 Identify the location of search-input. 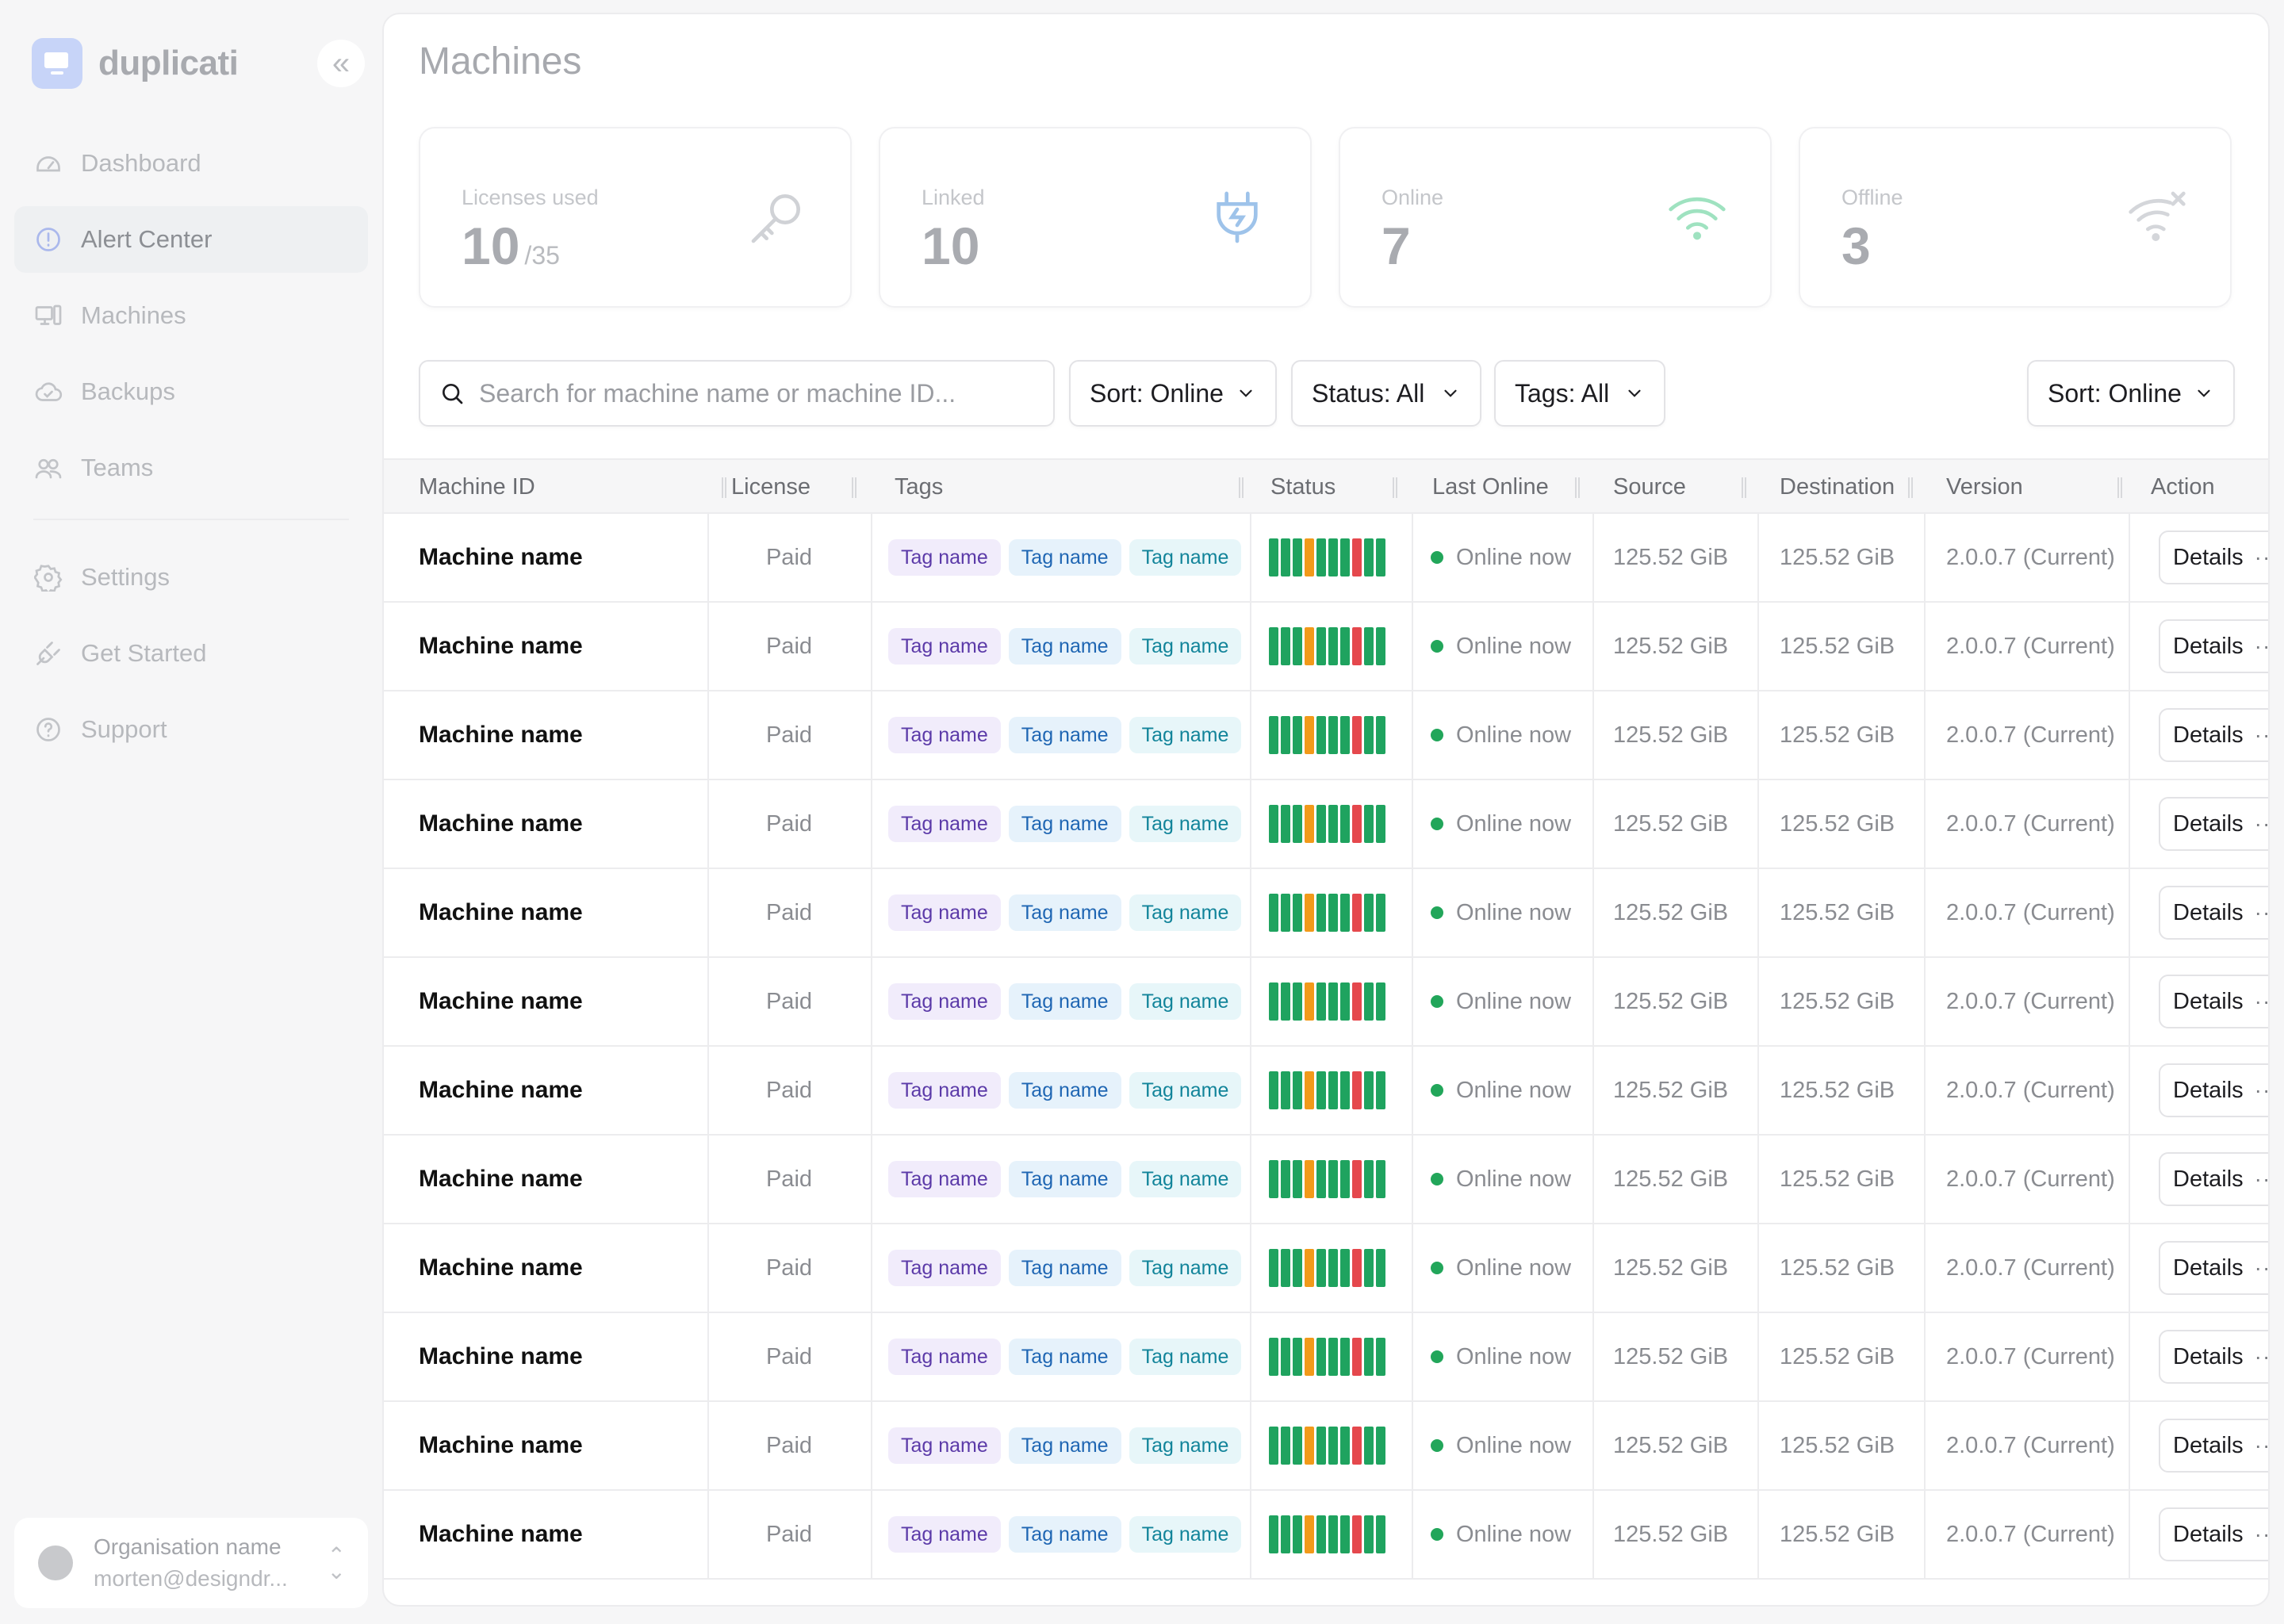
(756, 393).